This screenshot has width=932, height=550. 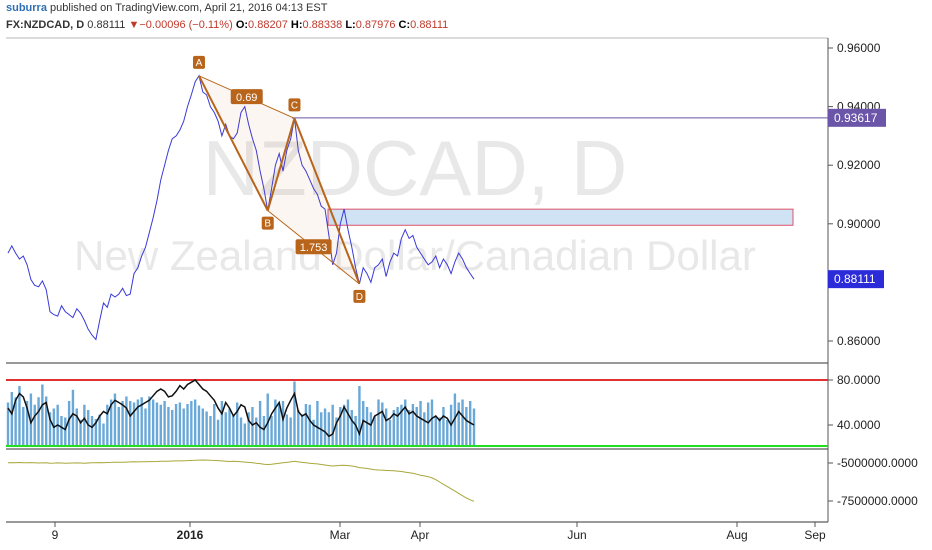 I want to click on xab-triangle-fill, so click(x=246, y=143).